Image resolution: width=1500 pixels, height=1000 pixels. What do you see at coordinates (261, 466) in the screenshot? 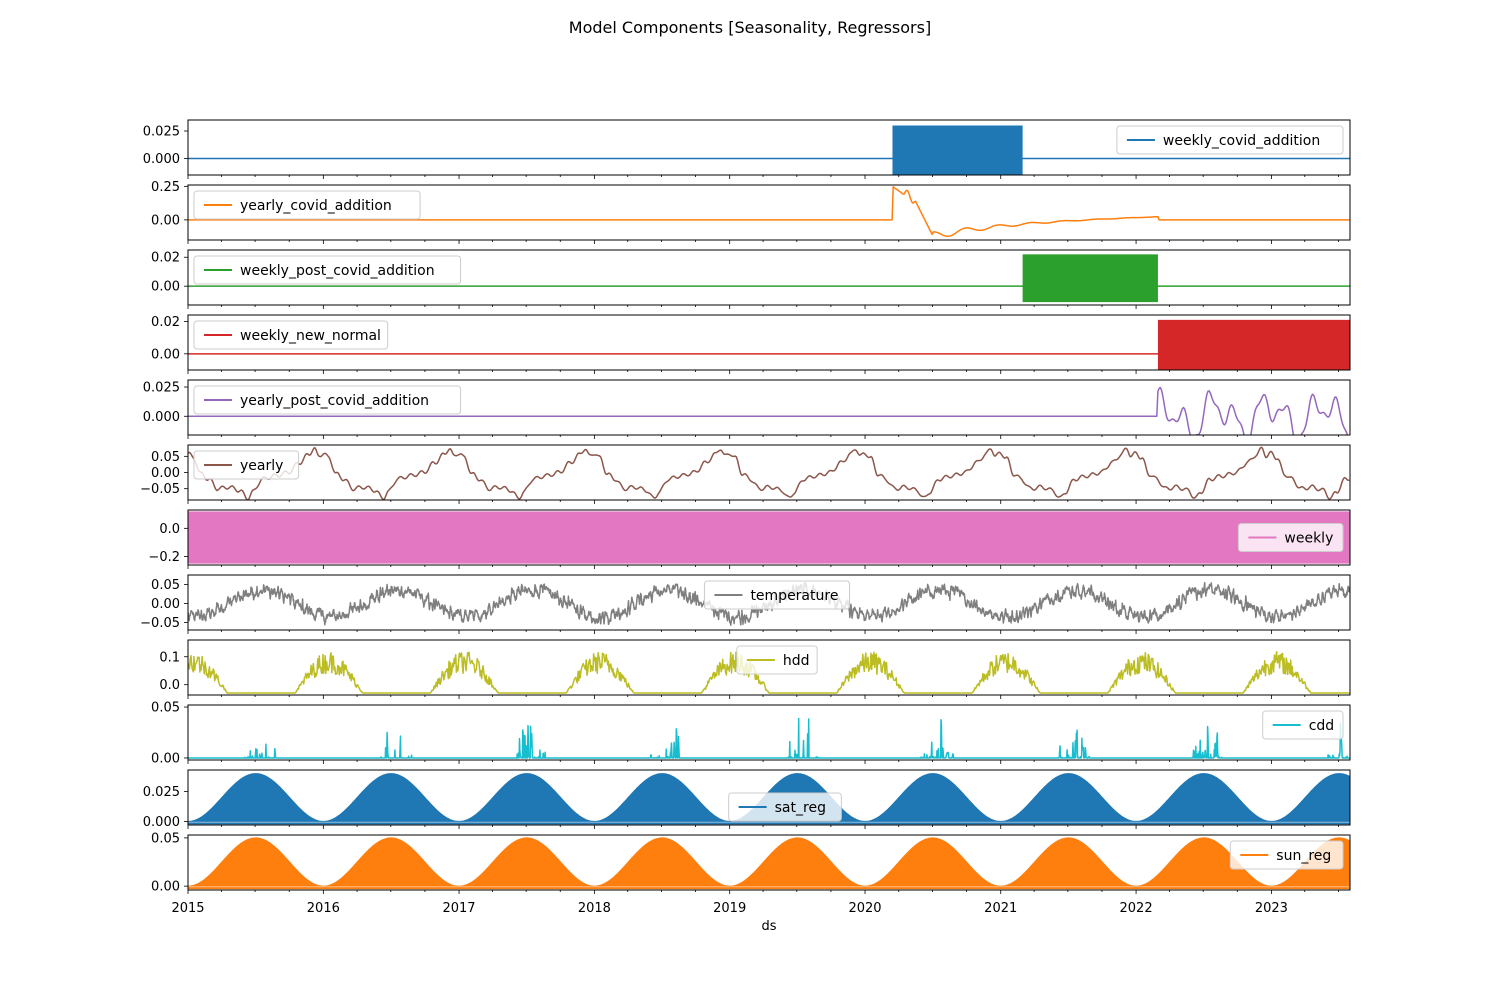
I see `legend-label: yearly` at bounding box center [261, 466].